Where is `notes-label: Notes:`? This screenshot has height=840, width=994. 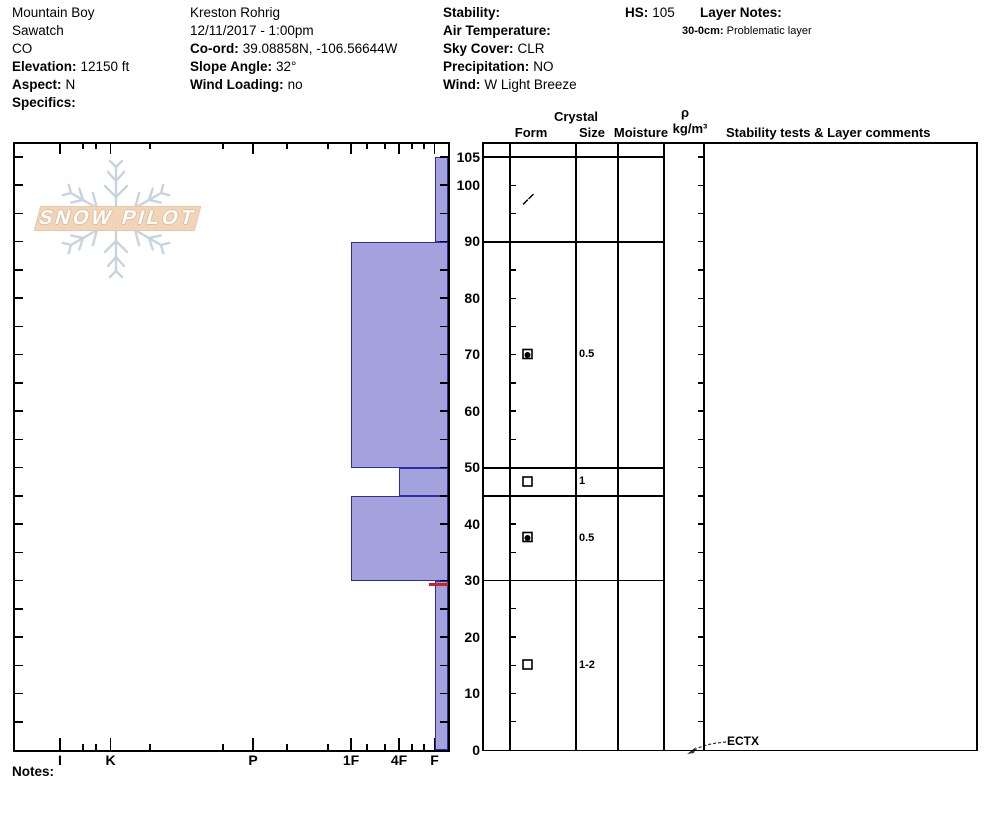
notes-label: Notes: is located at coordinates (33, 771).